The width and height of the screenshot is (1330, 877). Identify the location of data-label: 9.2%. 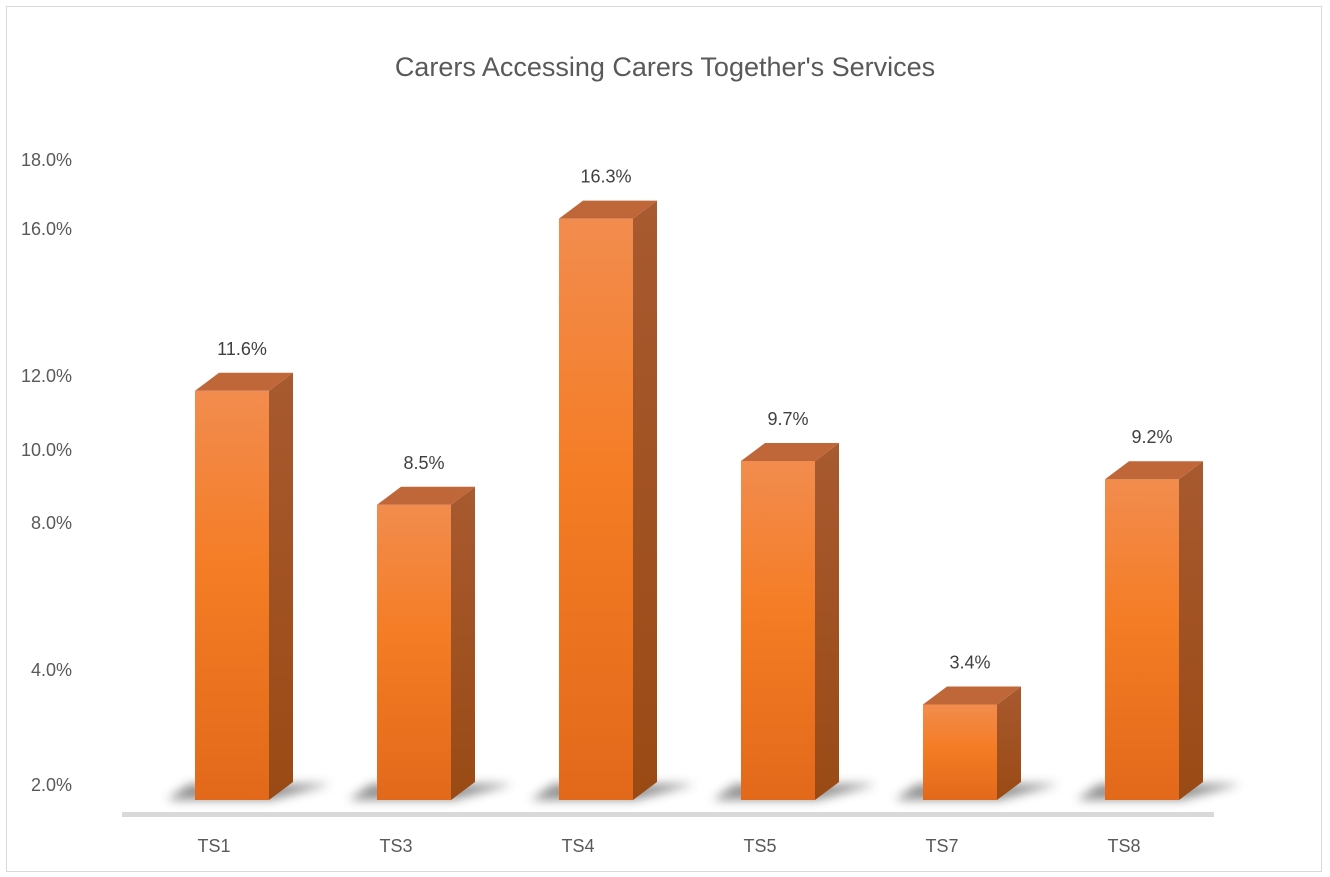
(1151, 437).